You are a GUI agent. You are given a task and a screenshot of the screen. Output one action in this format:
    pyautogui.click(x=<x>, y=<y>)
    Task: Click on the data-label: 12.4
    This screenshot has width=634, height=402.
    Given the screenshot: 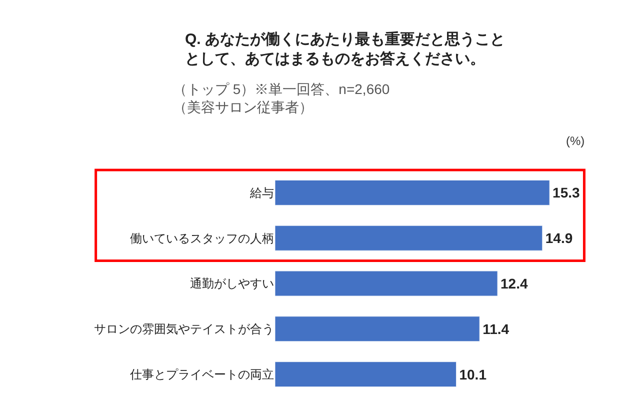 What is the action you would take?
    pyautogui.click(x=514, y=284)
    